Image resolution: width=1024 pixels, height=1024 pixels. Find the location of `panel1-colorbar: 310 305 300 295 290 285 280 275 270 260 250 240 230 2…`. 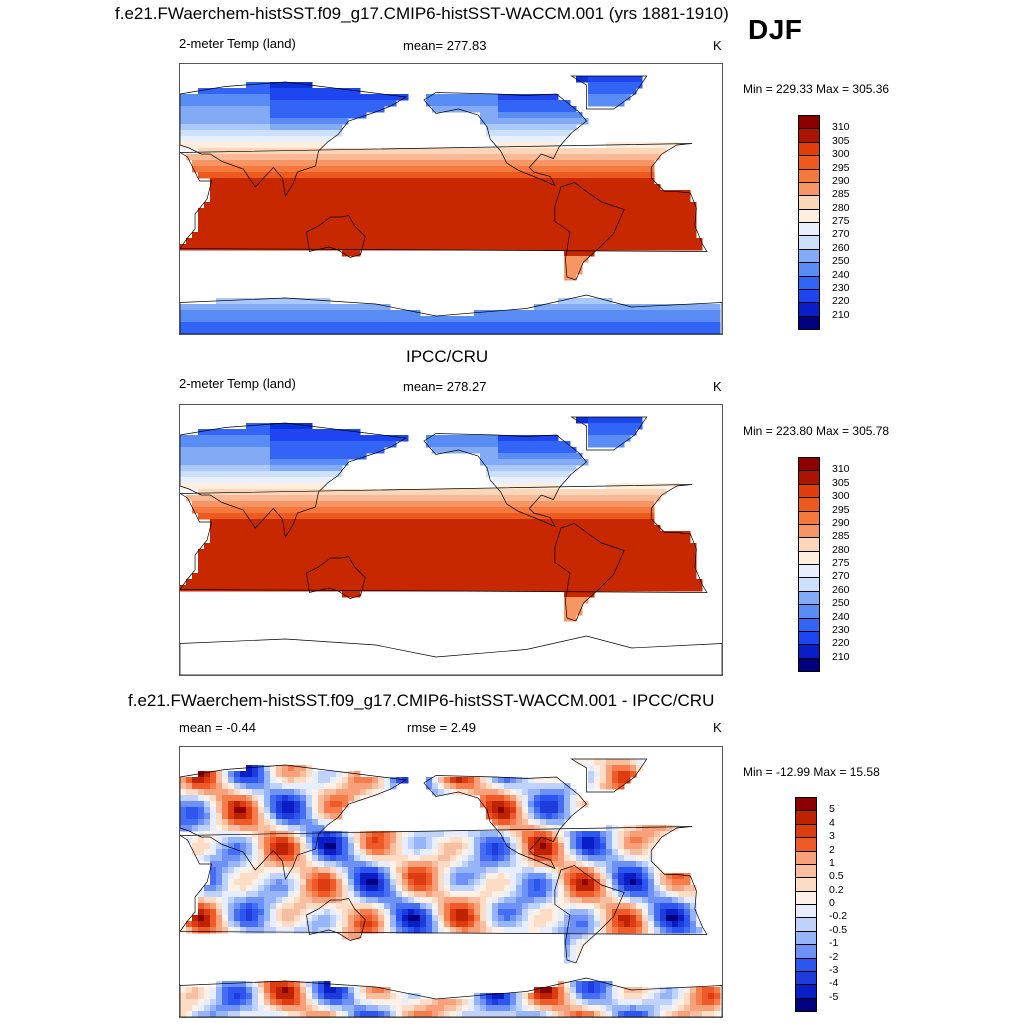

panel1-colorbar: 310 305 300 295 290 285 280 275 270 260 250 240 230 2… is located at coordinates (838, 222).